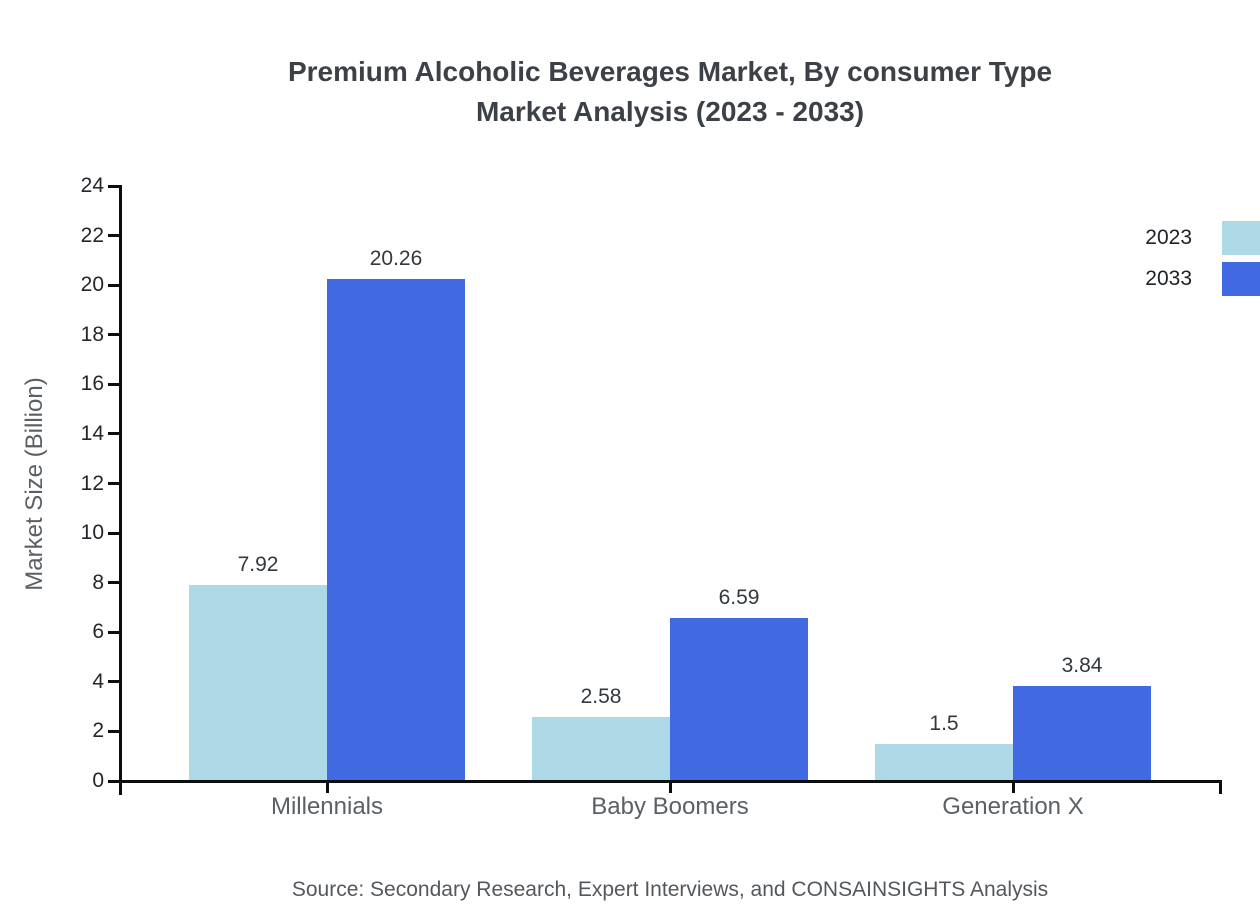 Image resolution: width=1260 pixels, height=920 pixels. I want to click on bar-value-2023-generation-x: 1.5, so click(944, 723).